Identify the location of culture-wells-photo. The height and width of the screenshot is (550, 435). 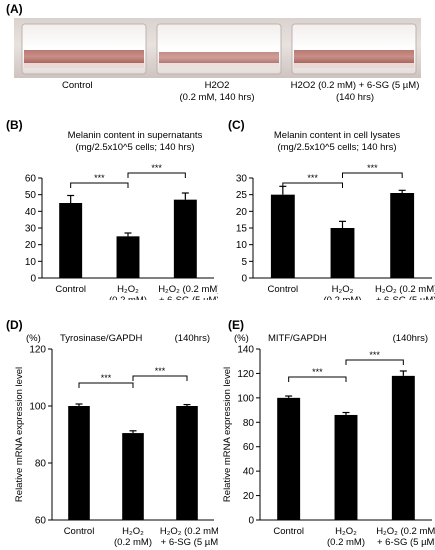
(217, 48).